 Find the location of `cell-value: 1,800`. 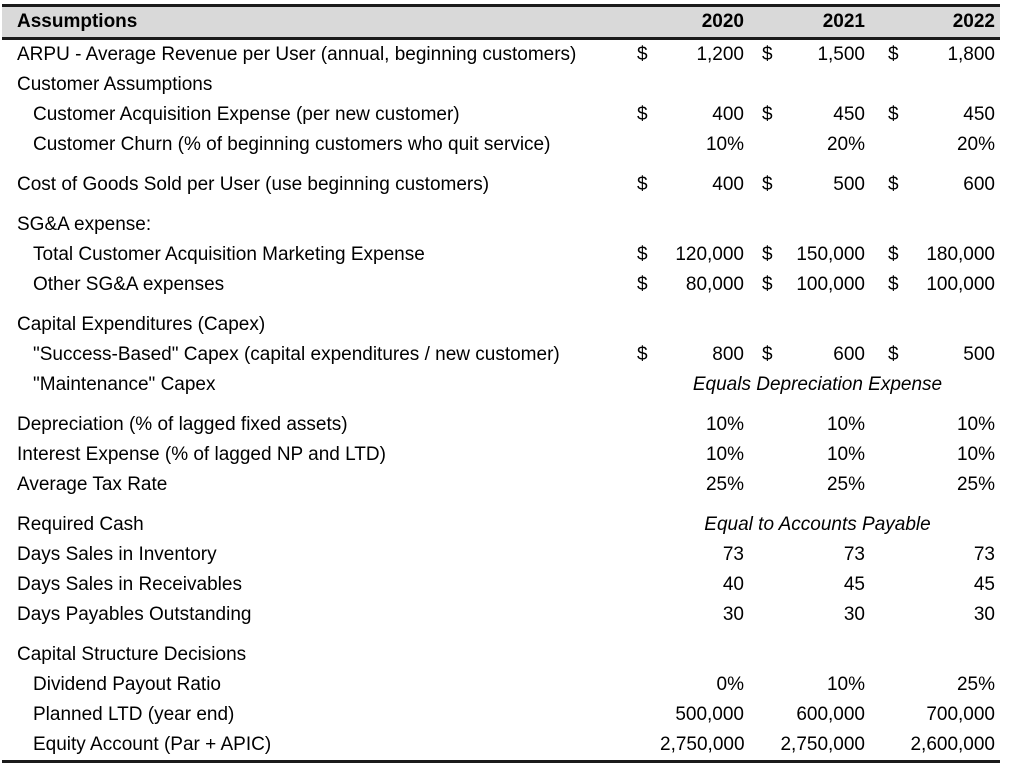

cell-value: 1,800 is located at coordinates (971, 54).